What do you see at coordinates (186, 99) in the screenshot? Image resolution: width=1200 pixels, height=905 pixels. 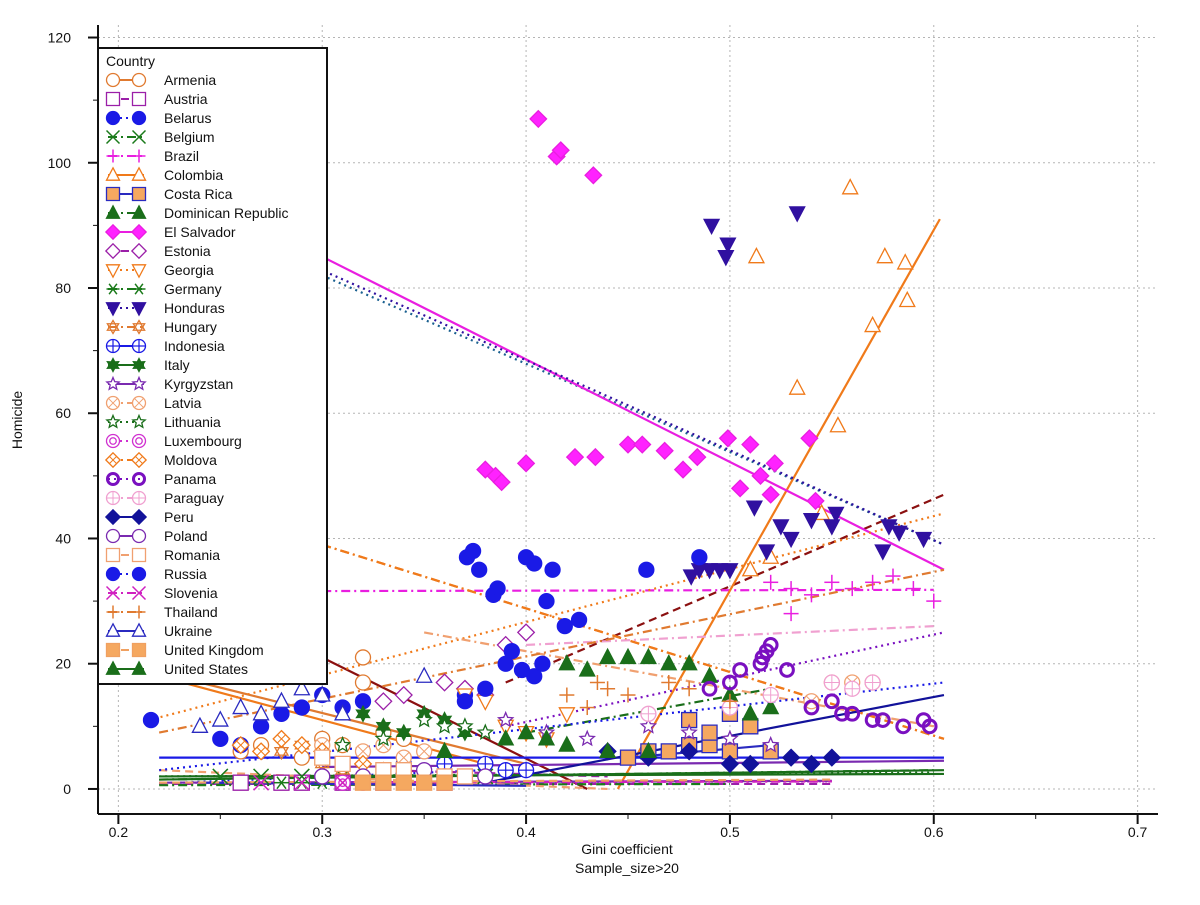 I see `legend-label: Austria` at bounding box center [186, 99].